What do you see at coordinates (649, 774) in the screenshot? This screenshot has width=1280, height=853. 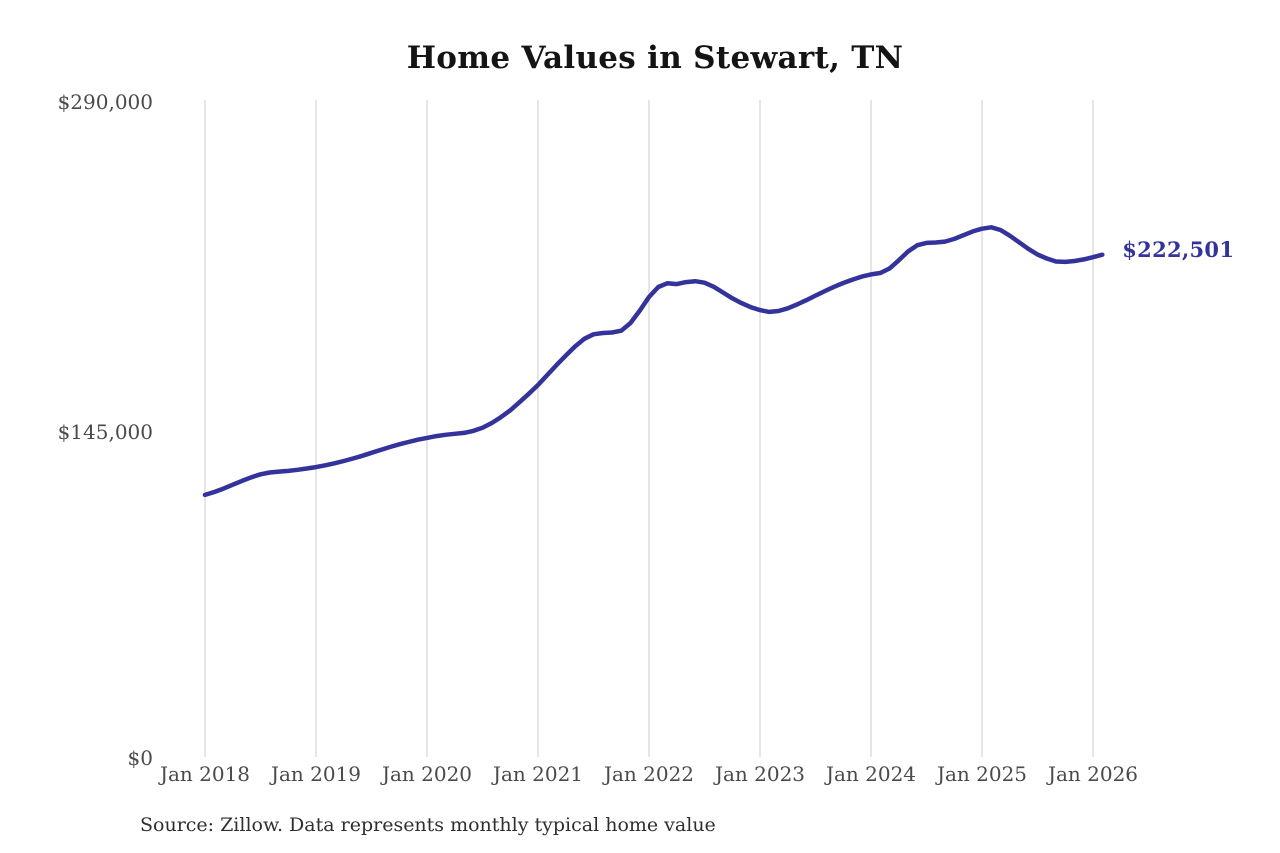 I see `x-tick-label-jan-2022: Jan 2022` at bounding box center [649, 774].